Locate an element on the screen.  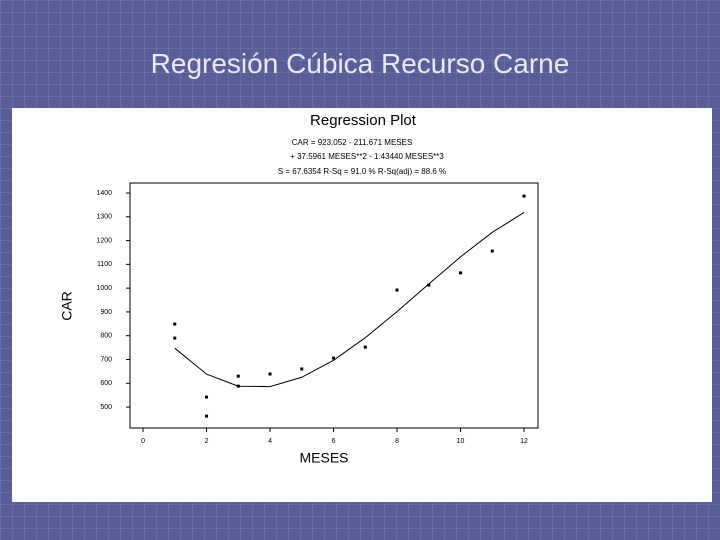
y-tick-label: 900 is located at coordinates (106, 312).